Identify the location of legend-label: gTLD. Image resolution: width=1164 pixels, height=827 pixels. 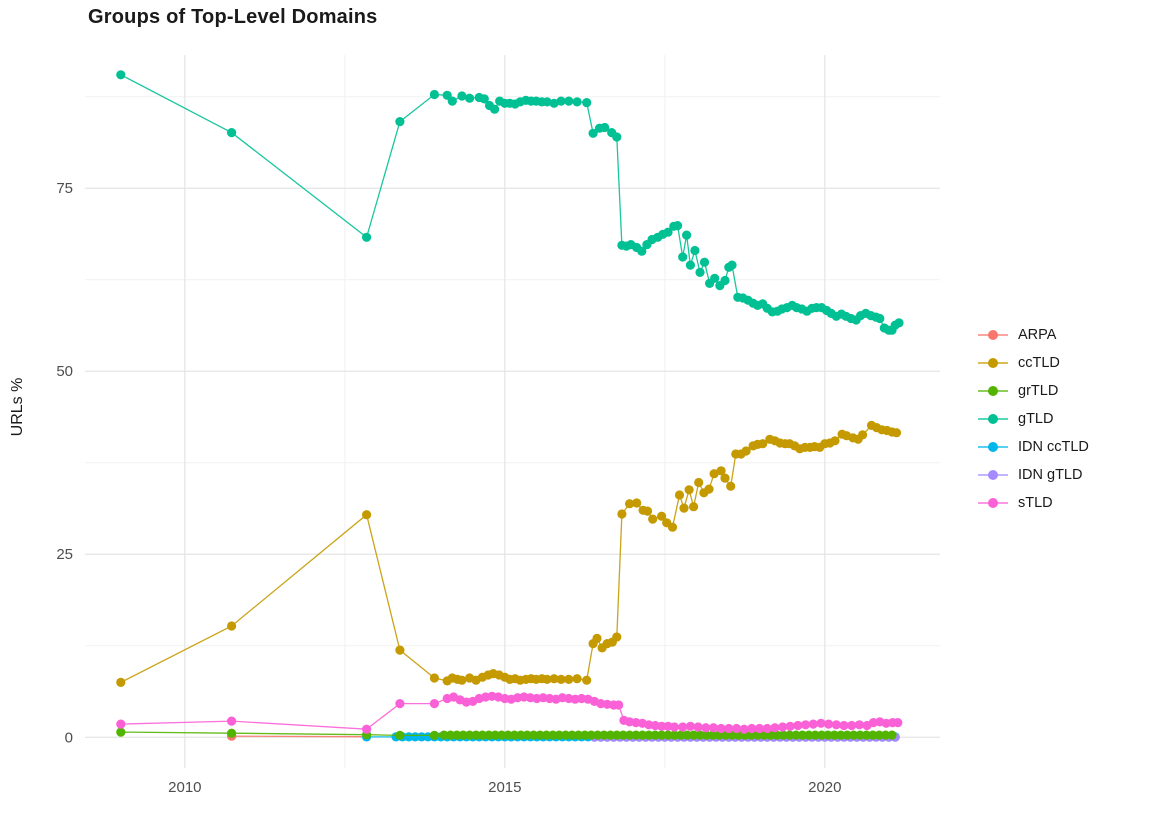
(1036, 419).